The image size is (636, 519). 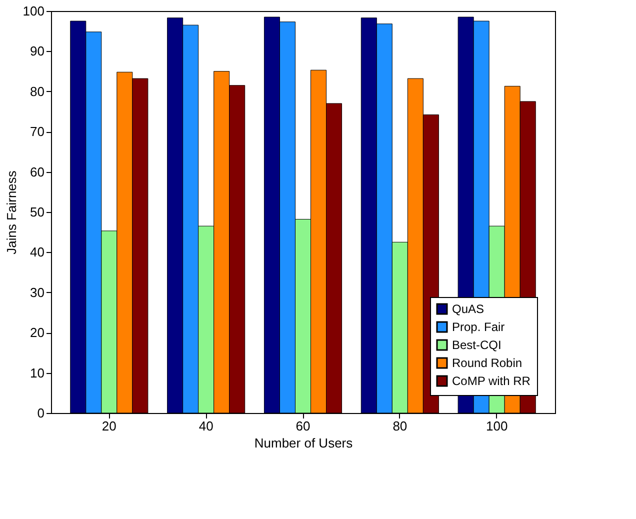 I want to click on y-tick-label: 100, so click(x=33, y=11).